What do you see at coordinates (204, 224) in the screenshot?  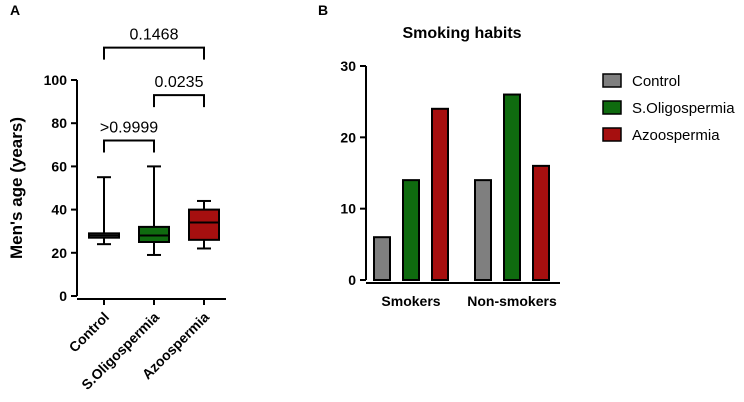 I see `box-azoospermia` at bounding box center [204, 224].